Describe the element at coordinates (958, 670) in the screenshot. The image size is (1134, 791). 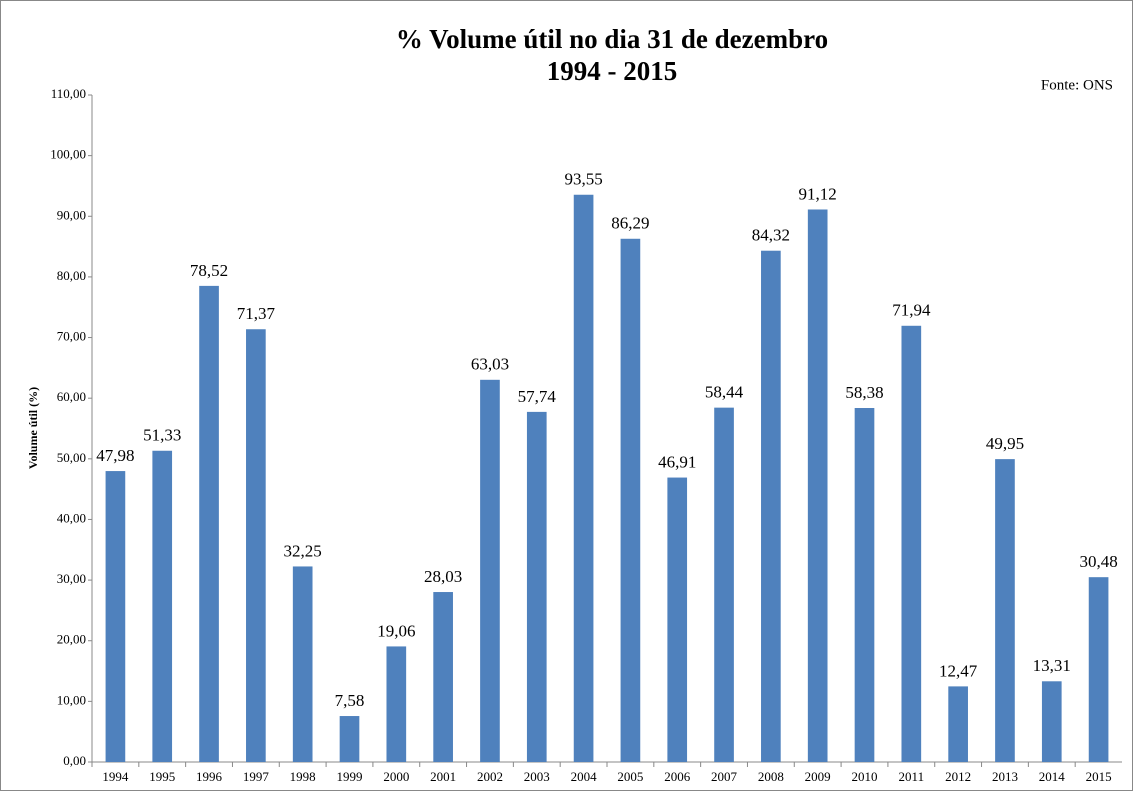
I see `value-label: 12,47` at that location.